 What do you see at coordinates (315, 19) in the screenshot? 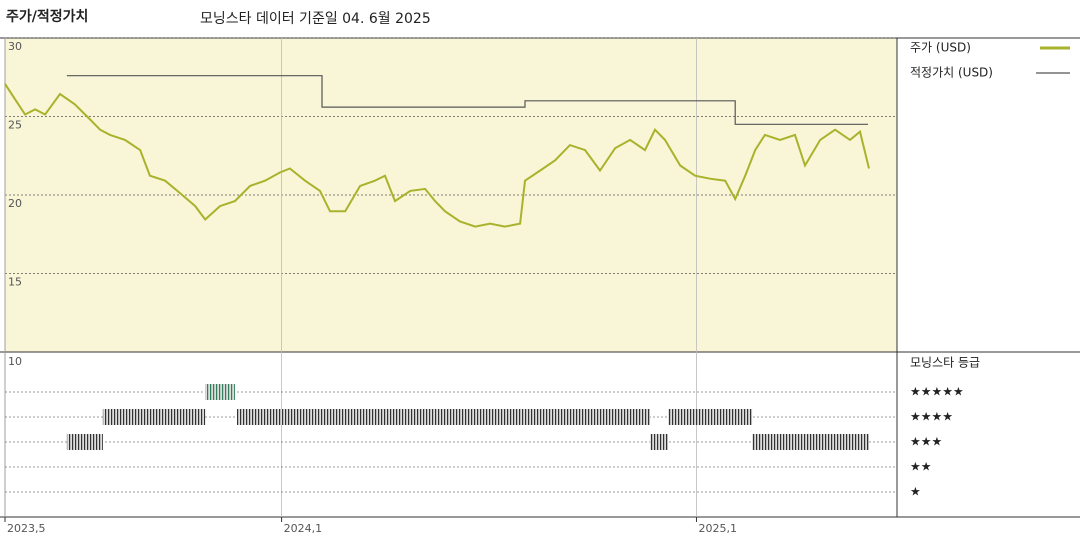
I see `chart-subtitle: 모닝스타 데이터 기준일 04. 6월 2025` at bounding box center [315, 19].